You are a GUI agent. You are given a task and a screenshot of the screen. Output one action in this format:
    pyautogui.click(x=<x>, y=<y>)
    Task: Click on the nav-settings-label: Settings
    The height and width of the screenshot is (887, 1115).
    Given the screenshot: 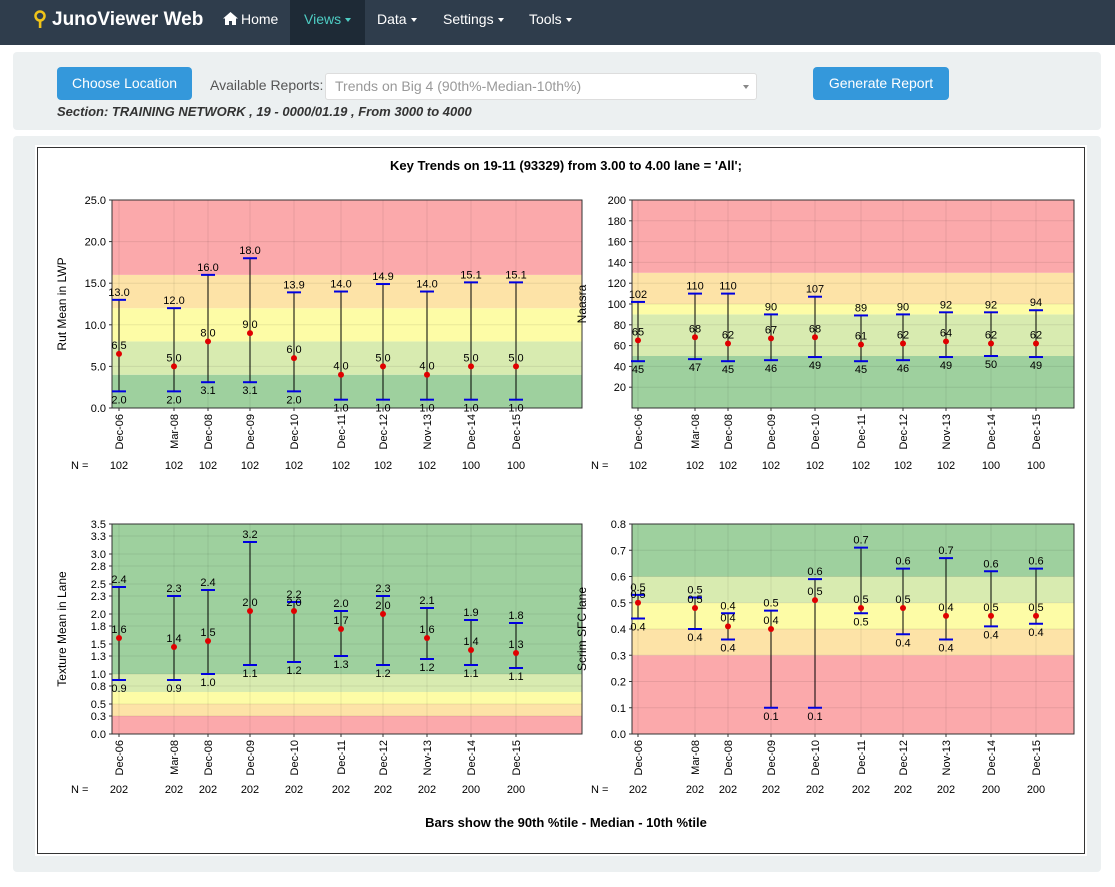 What is the action you would take?
    pyautogui.click(x=468, y=19)
    